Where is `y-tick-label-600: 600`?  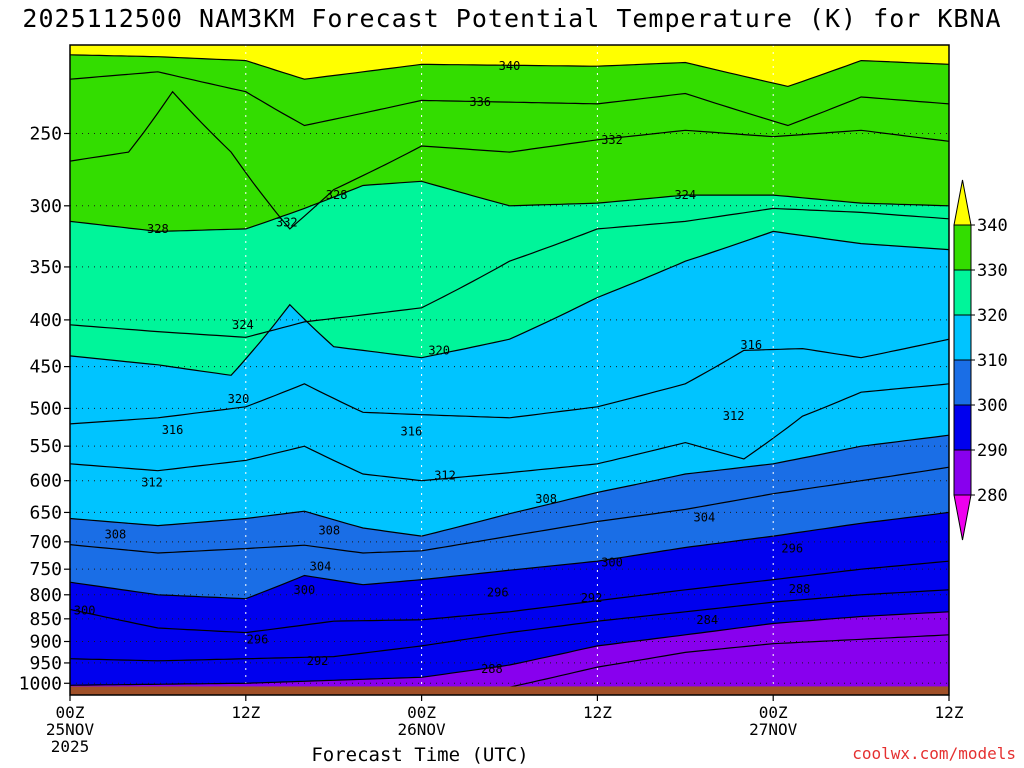
y-tick-label-600: 600 is located at coordinates (45, 481).